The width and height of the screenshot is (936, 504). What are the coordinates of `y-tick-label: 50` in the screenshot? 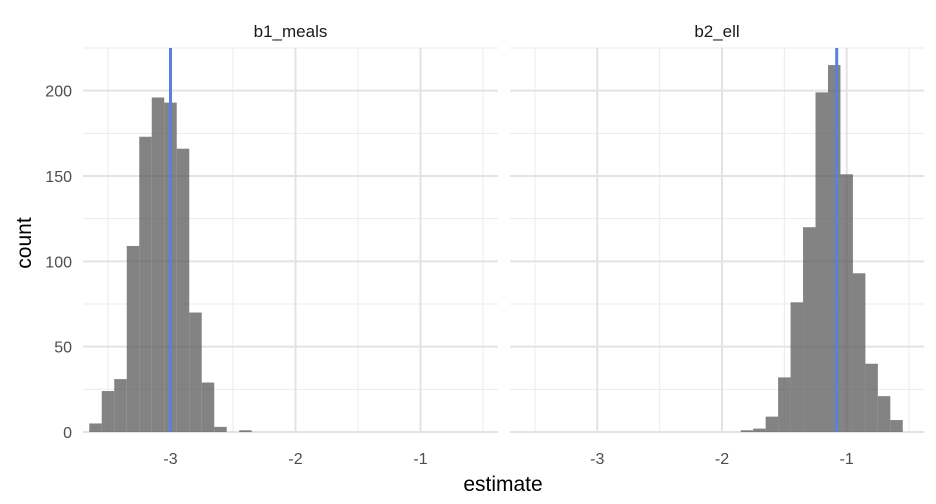 It's located at (63, 348).